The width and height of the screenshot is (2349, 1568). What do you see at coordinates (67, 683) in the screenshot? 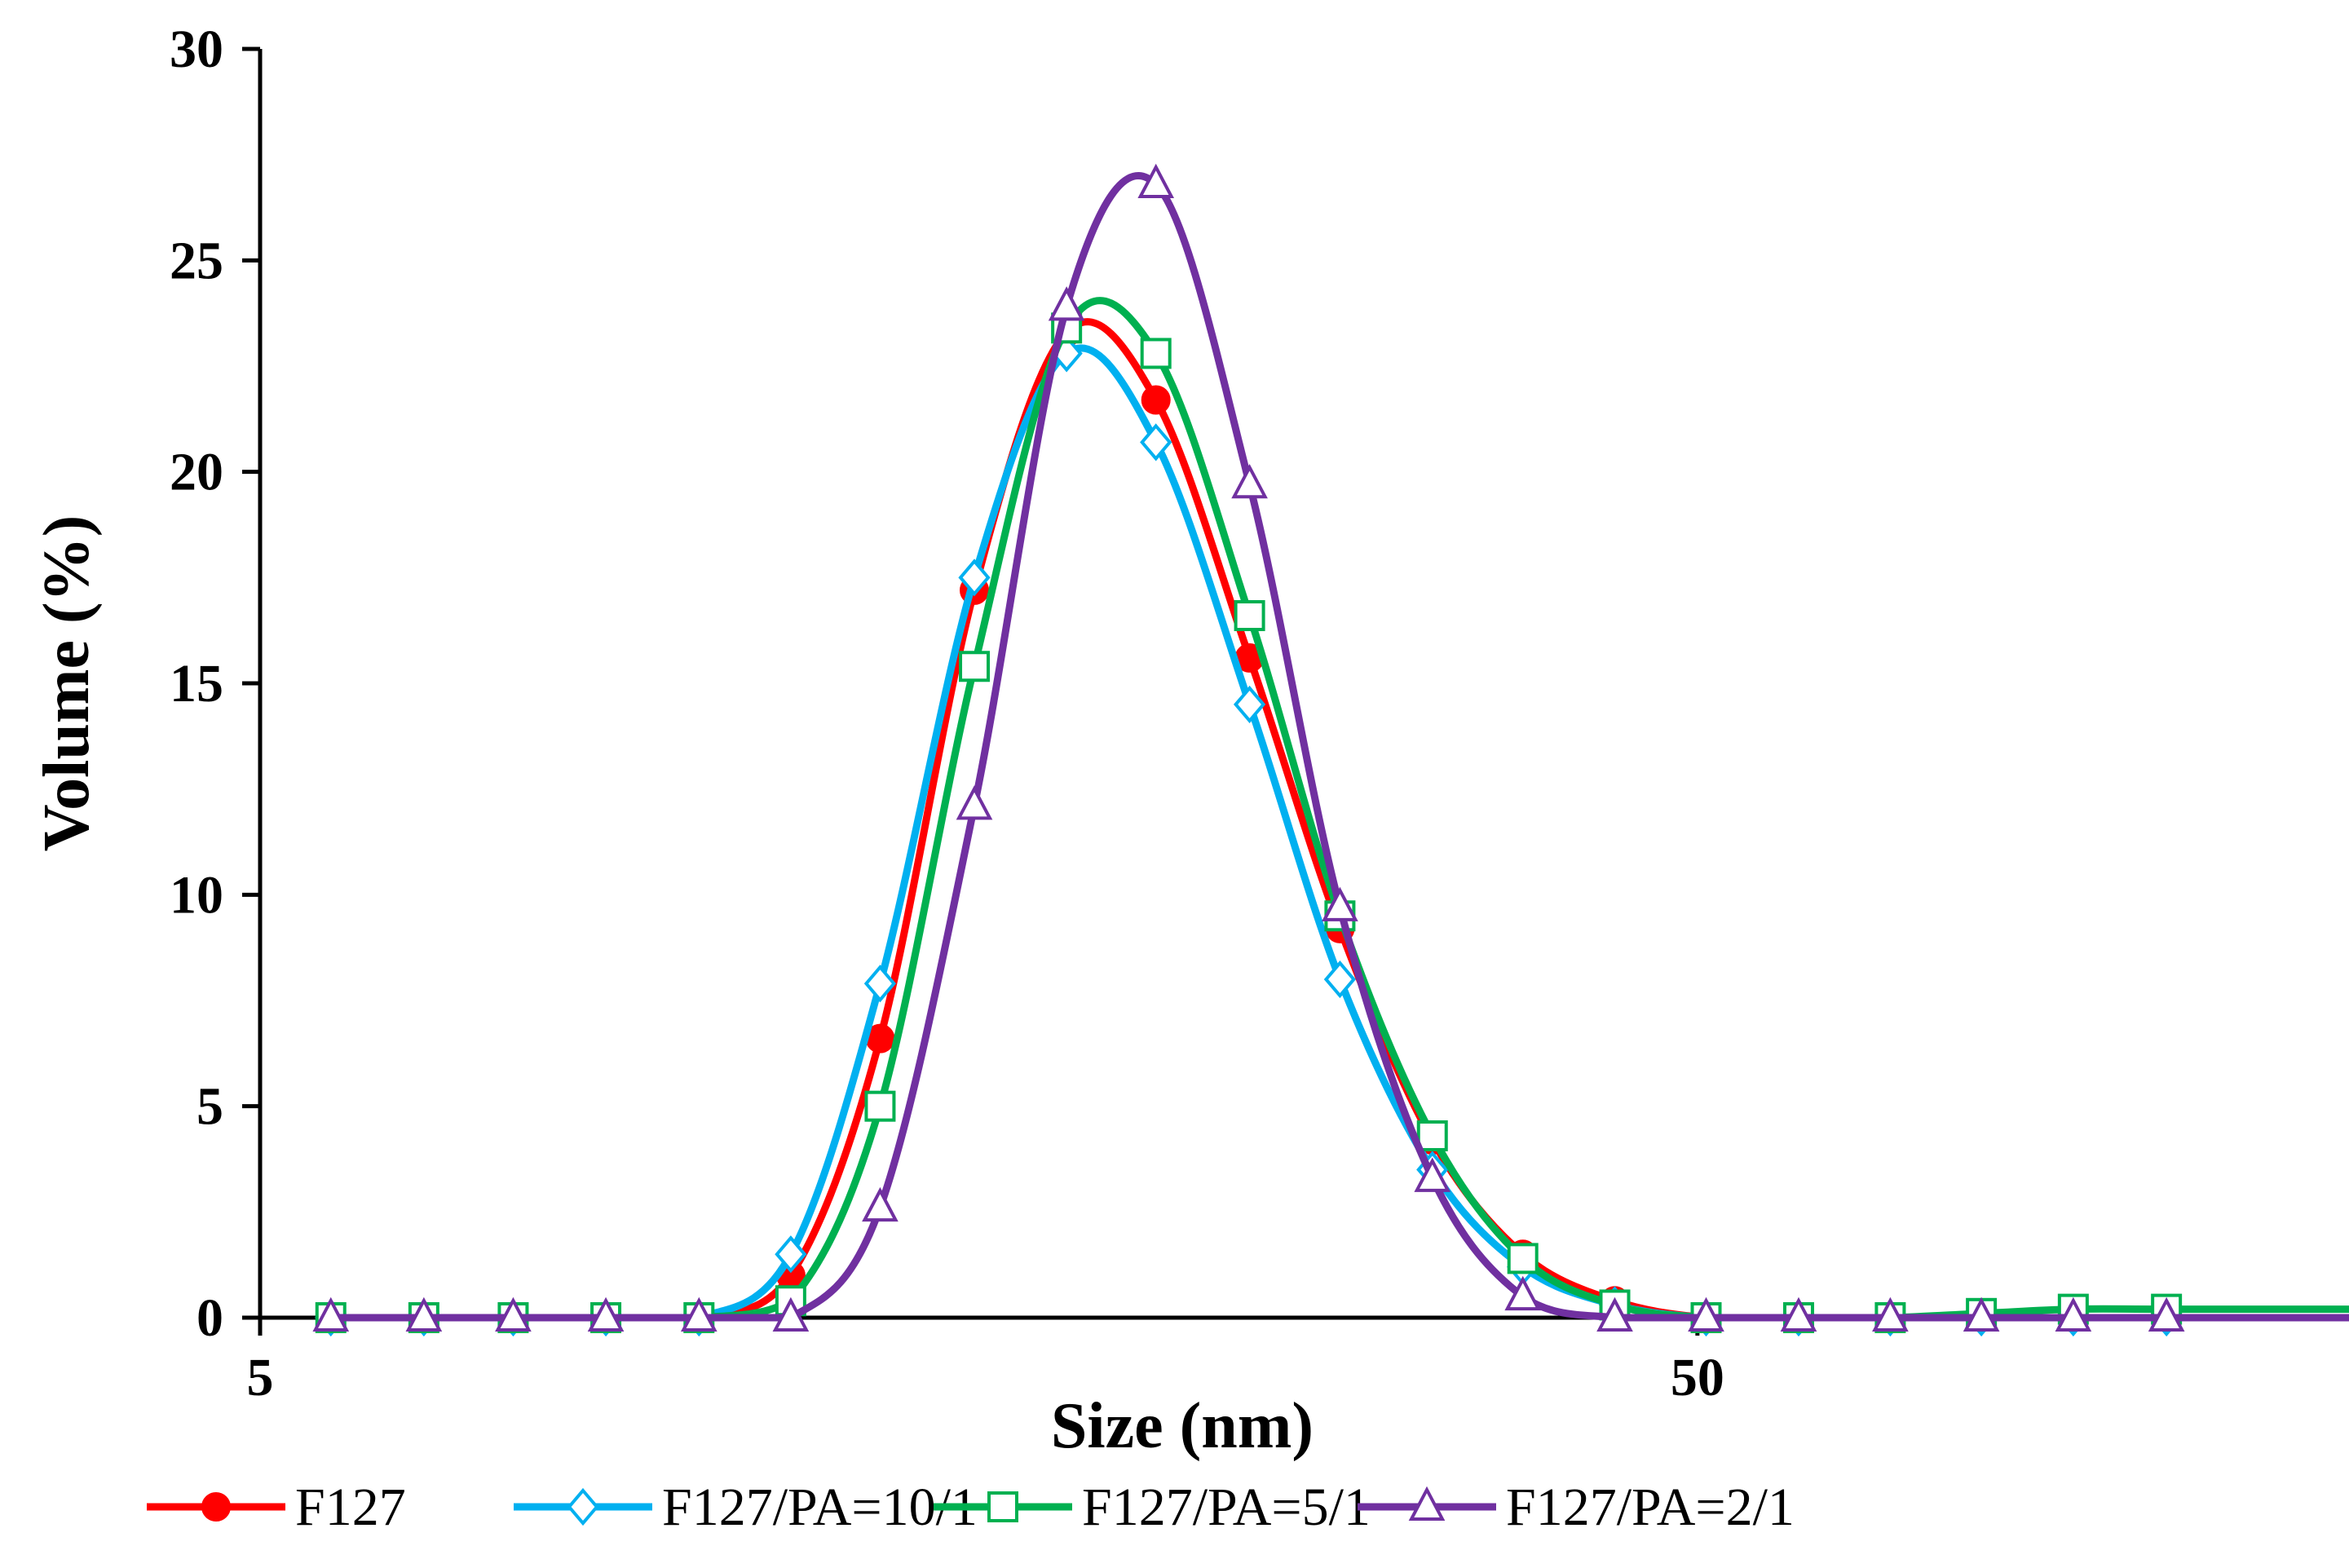
I see `y-axis-title: Volume (%)` at bounding box center [67, 683].